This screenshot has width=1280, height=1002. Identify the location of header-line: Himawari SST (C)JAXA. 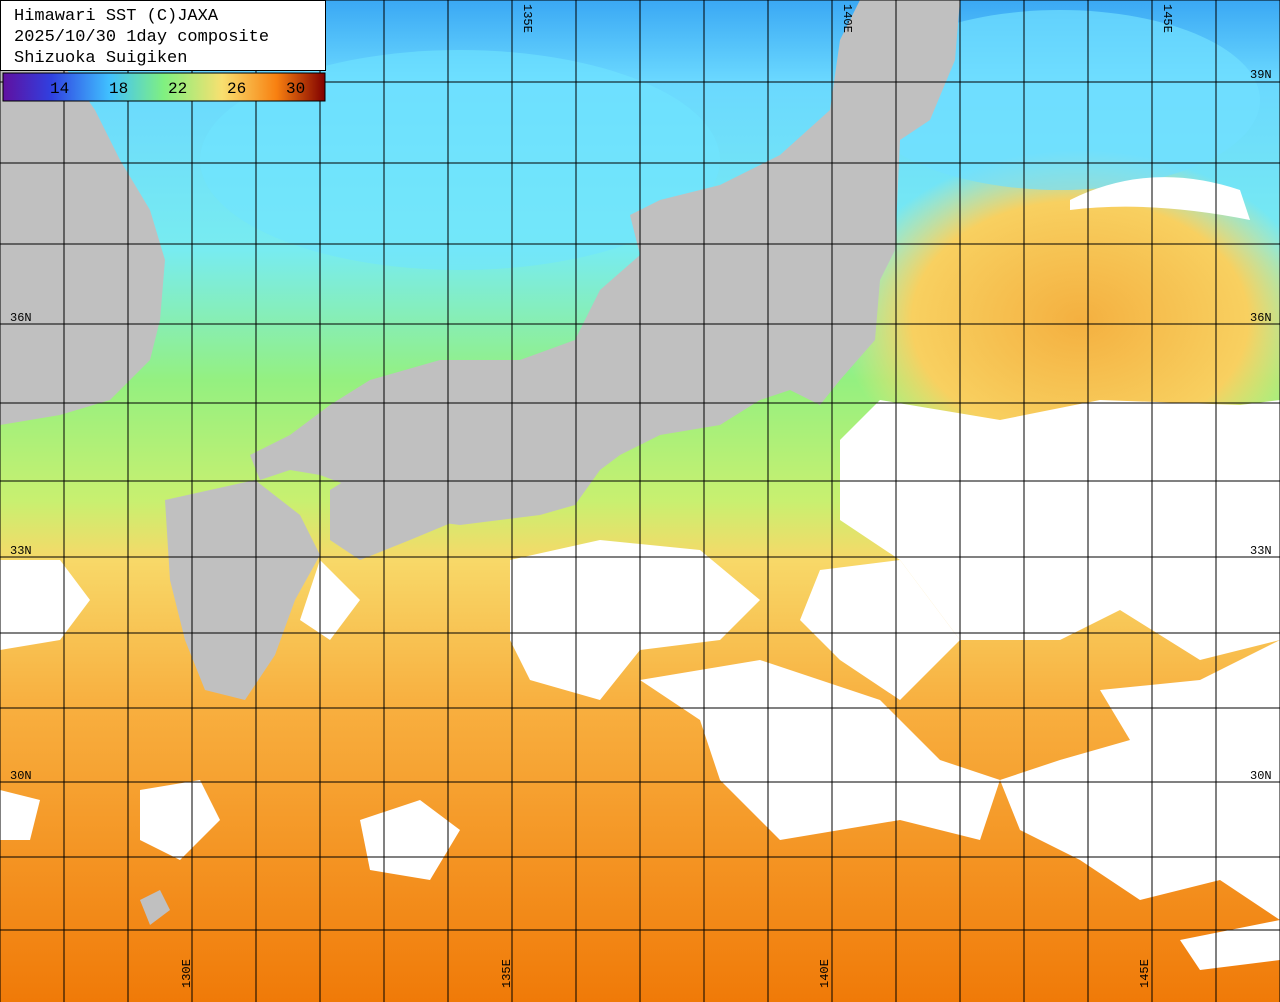
(116, 16).